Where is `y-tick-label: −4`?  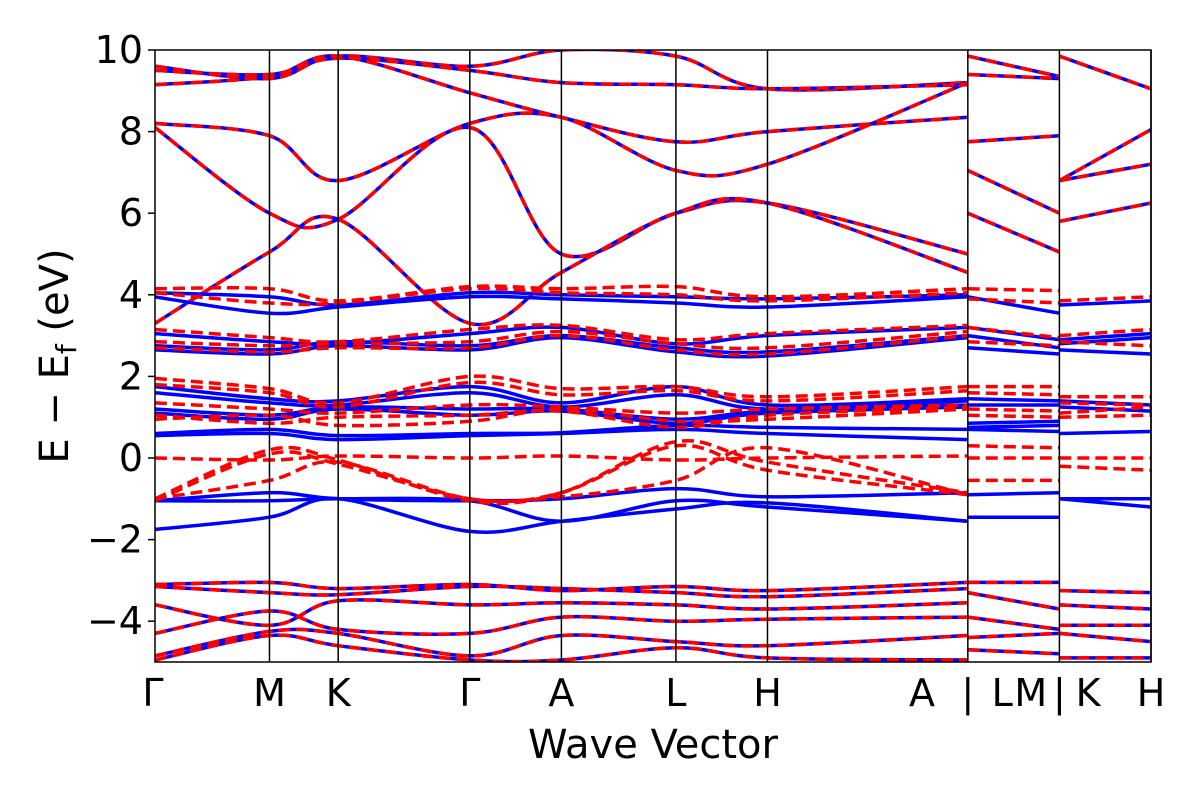 y-tick-label: −4 is located at coordinates (115, 621).